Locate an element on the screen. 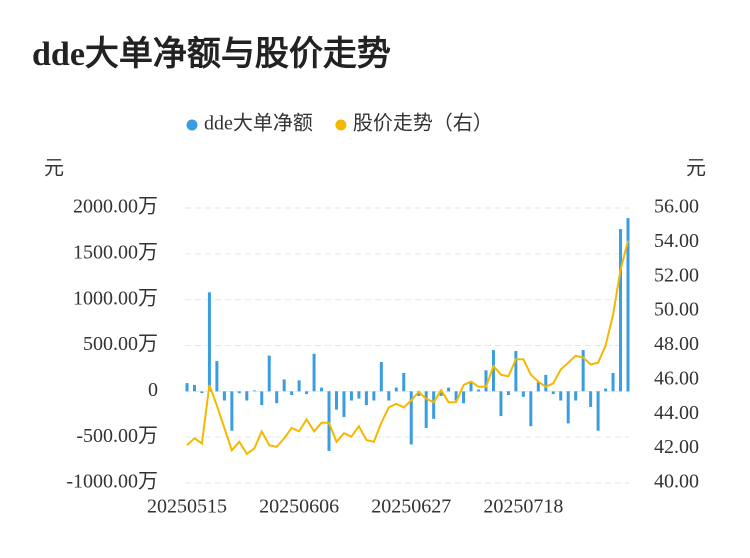 The image size is (750, 558). y2-tick-label: 40.00 is located at coordinates (676, 482).